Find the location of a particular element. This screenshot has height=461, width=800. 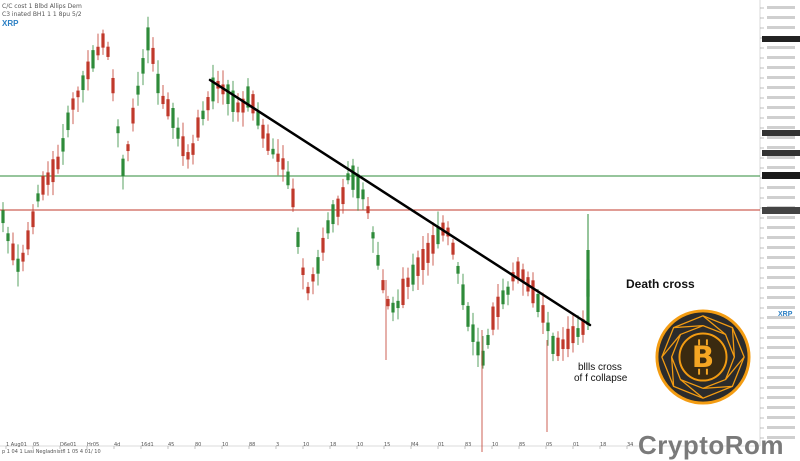

price-tag-green-level is located at coordinates (781, 175).